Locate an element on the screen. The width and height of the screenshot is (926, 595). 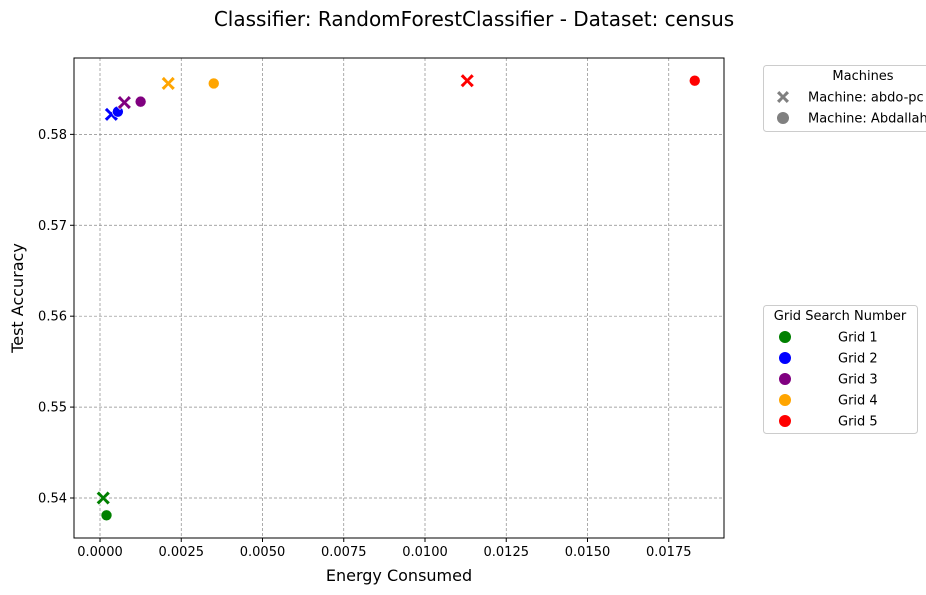
y-tick-label: 0.54 is located at coordinates (52, 499).